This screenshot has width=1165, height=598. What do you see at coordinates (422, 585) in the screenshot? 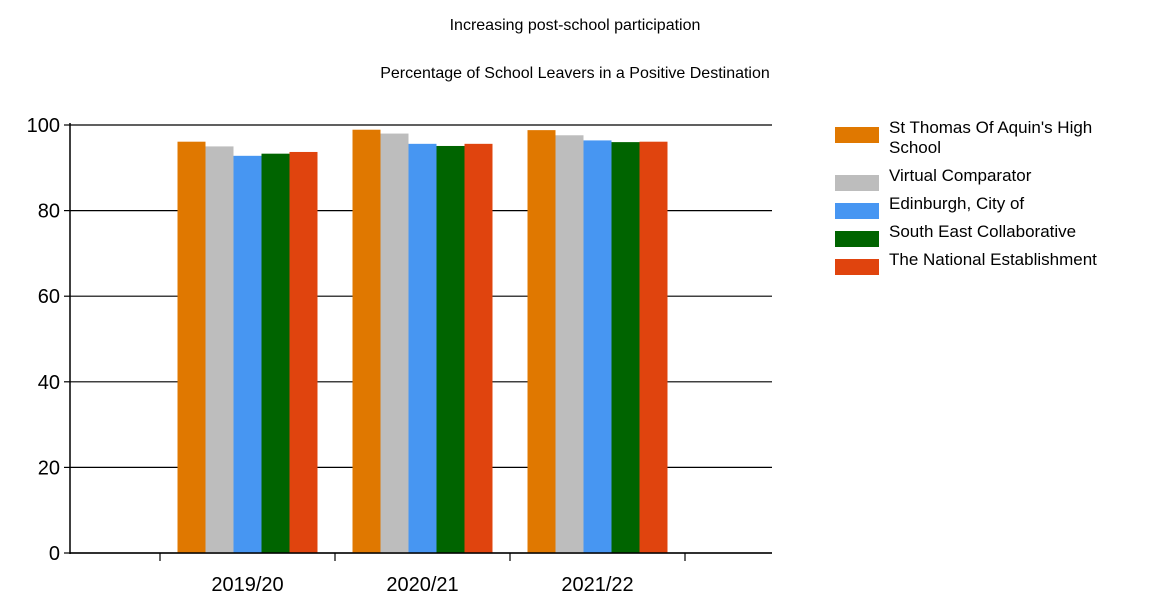
I see `x-tick-label: 2020/21` at bounding box center [422, 585].